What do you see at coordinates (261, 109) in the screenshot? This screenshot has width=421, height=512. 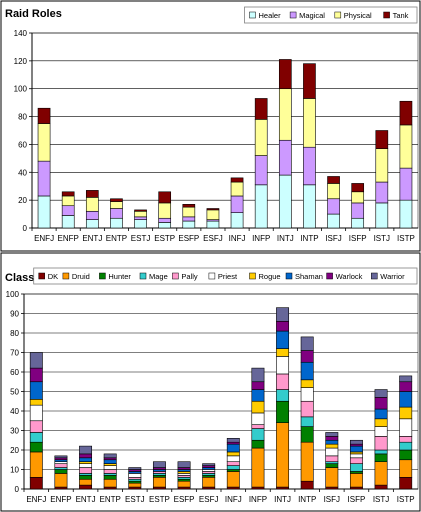 I see `bar-tank-infp` at bounding box center [261, 109].